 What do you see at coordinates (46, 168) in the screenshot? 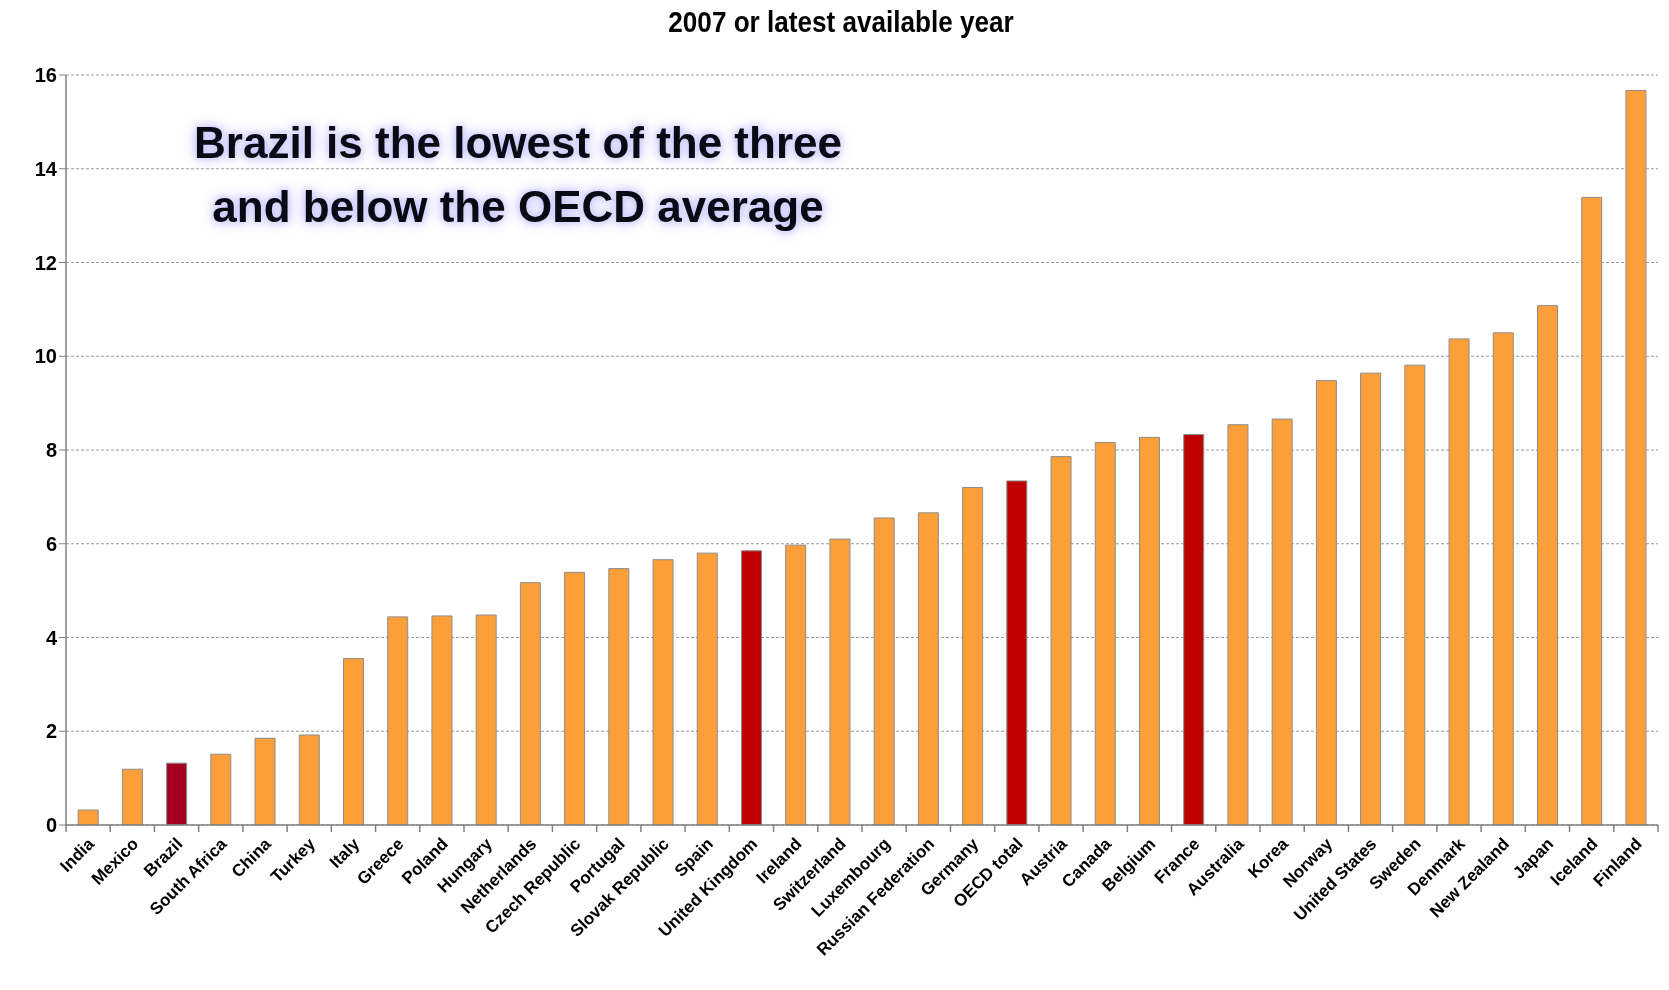
I see `y-tick-label: 14` at bounding box center [46, 168].